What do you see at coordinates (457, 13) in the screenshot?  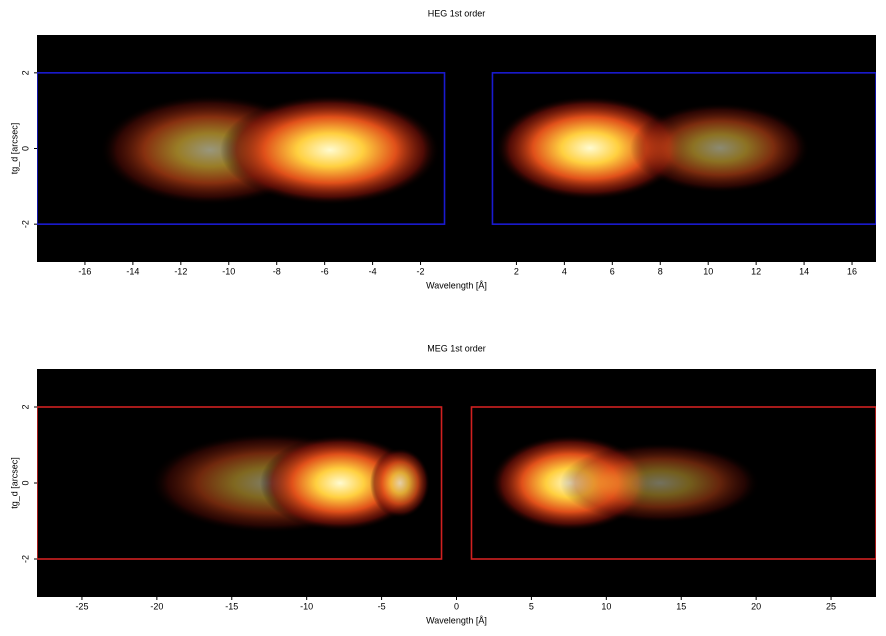 I see `chart-title: HEG 1st order` at bounding box center [457, 13].